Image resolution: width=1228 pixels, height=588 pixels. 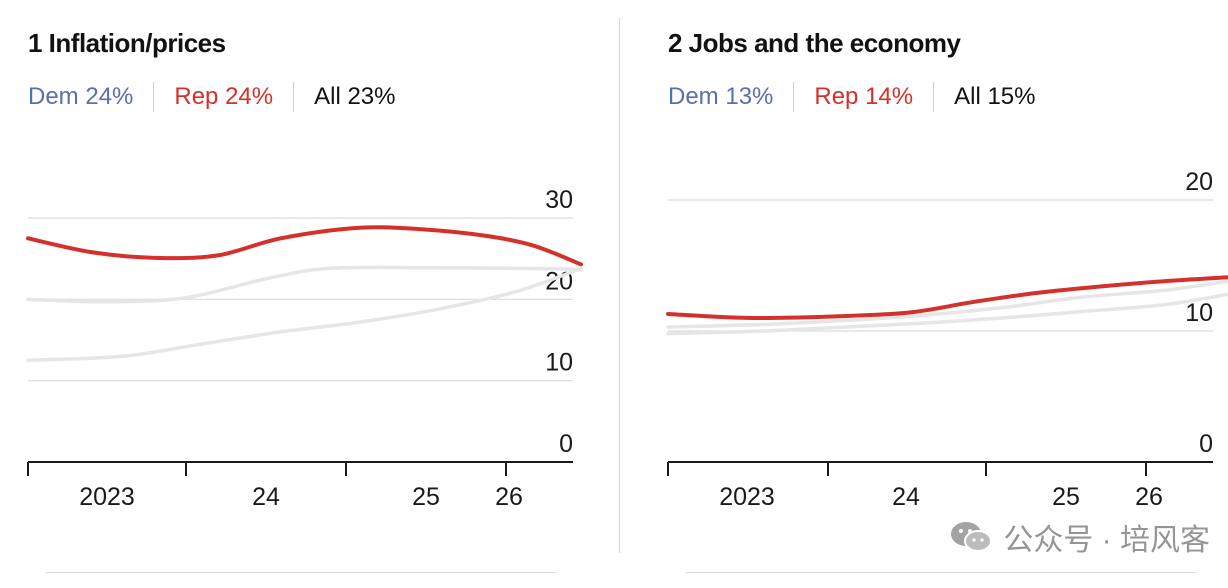 What do you see at coordinates (1106, 540) in the screenshot?
I see `watermark-text: 公众号 · 培风客` at bounding box center [1106, 540].